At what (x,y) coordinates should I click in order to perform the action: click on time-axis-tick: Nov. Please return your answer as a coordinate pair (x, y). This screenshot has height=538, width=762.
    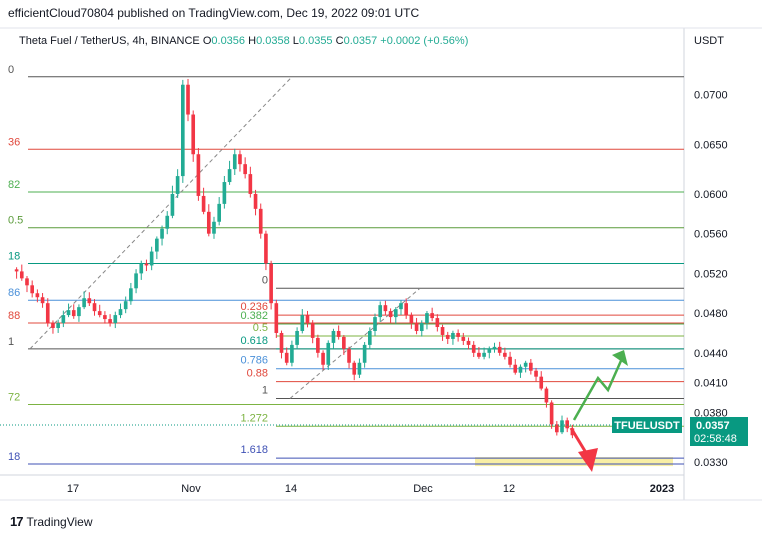
    Looking at the image, I should click on (191, 489).